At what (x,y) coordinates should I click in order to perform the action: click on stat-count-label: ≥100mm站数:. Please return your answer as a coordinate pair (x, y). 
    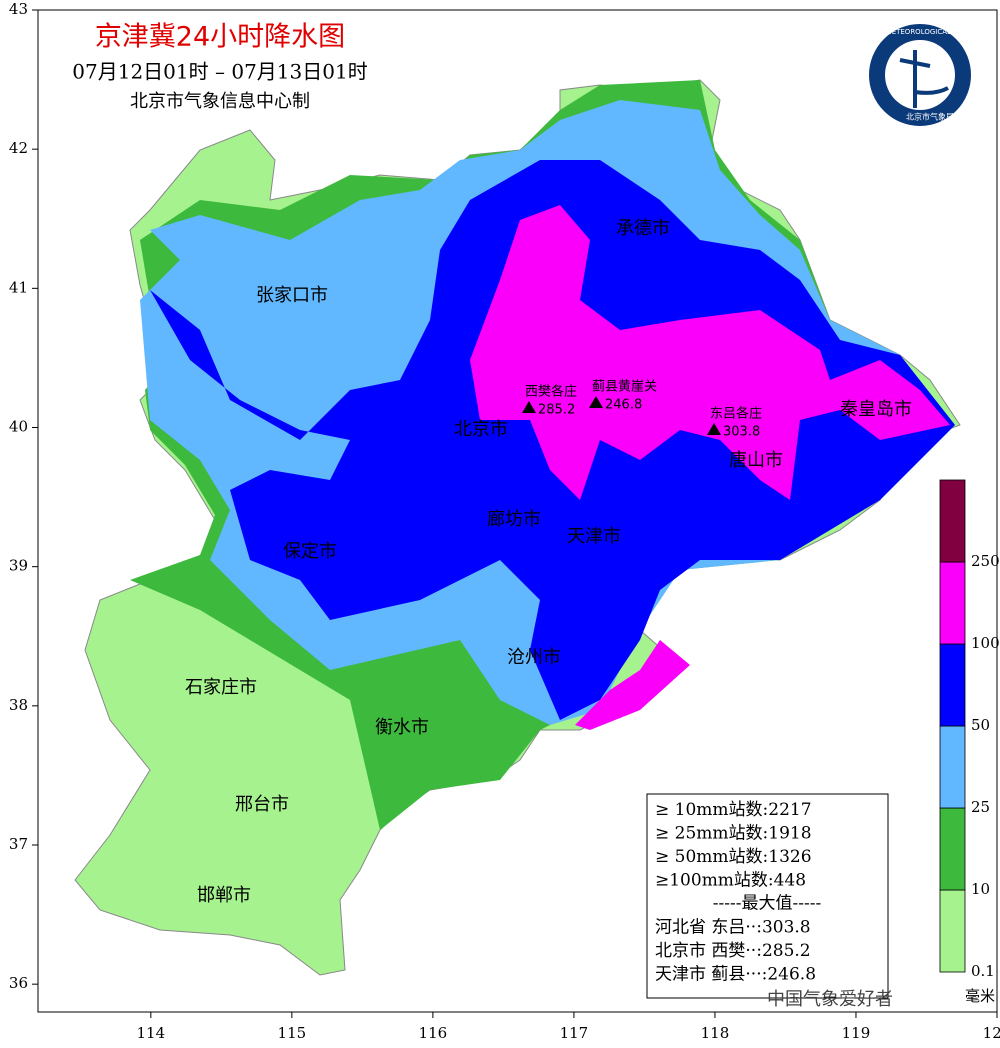
    Looking at the image, I should click on (714, 880).